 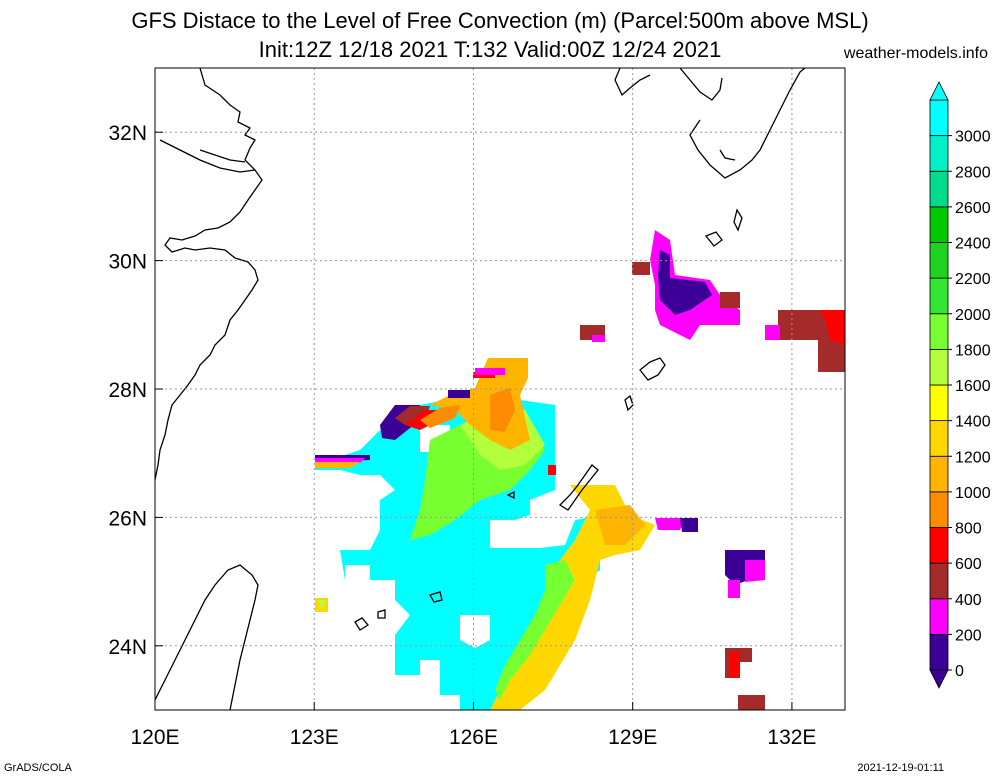 I want to click on lon-tick-label: 120E, so click(x=154, y=737).